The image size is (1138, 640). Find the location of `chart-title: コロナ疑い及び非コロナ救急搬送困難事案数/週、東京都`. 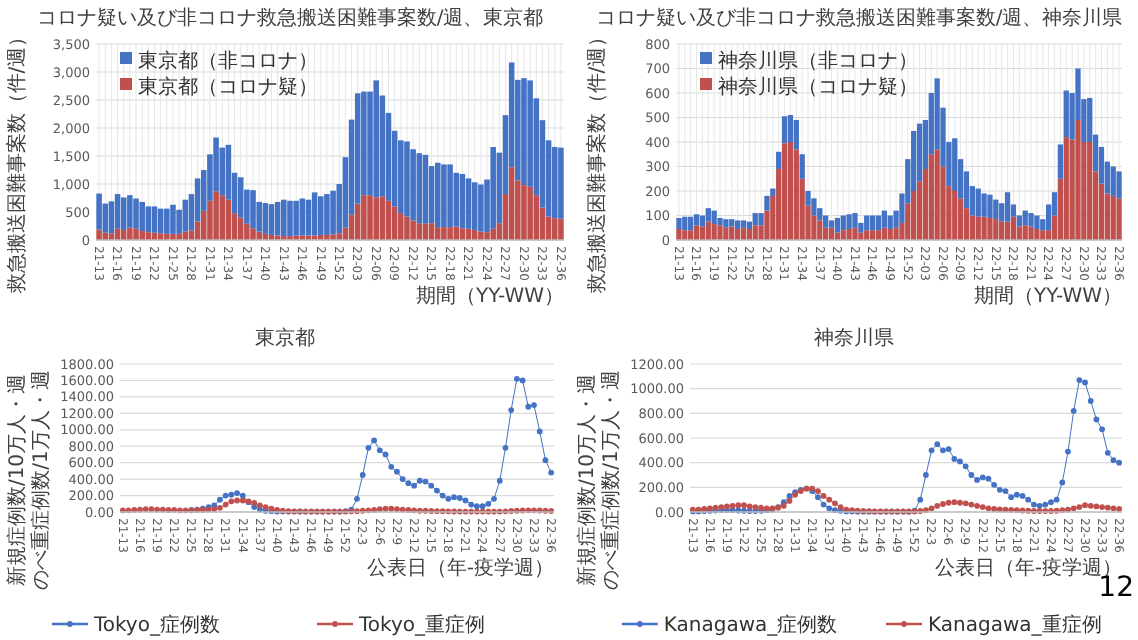

chart-title: コロナ疑い及び非コロナ救急搬送困難事案数/週、東京都 is located at coordinates (290, 18).